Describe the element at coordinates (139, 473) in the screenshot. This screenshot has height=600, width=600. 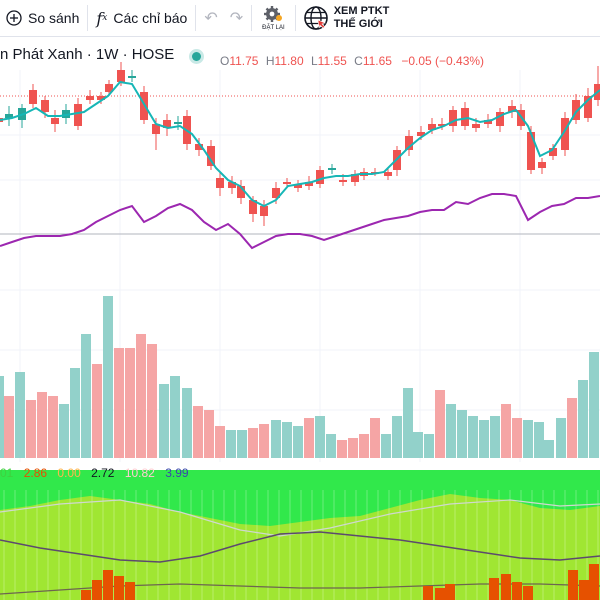
I see `indicator-value: 10.82` at that location.